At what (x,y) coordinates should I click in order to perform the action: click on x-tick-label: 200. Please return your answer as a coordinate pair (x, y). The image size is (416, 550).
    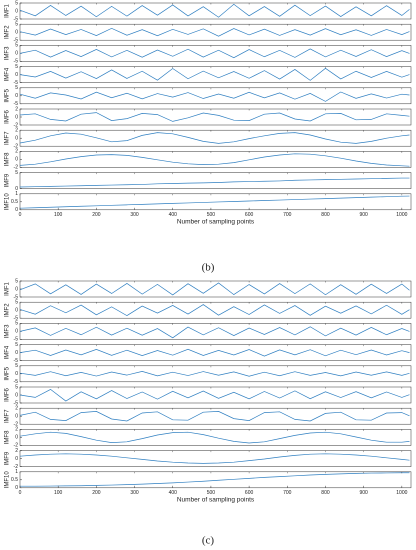
    Looking at the image, I should click on (96, 493).